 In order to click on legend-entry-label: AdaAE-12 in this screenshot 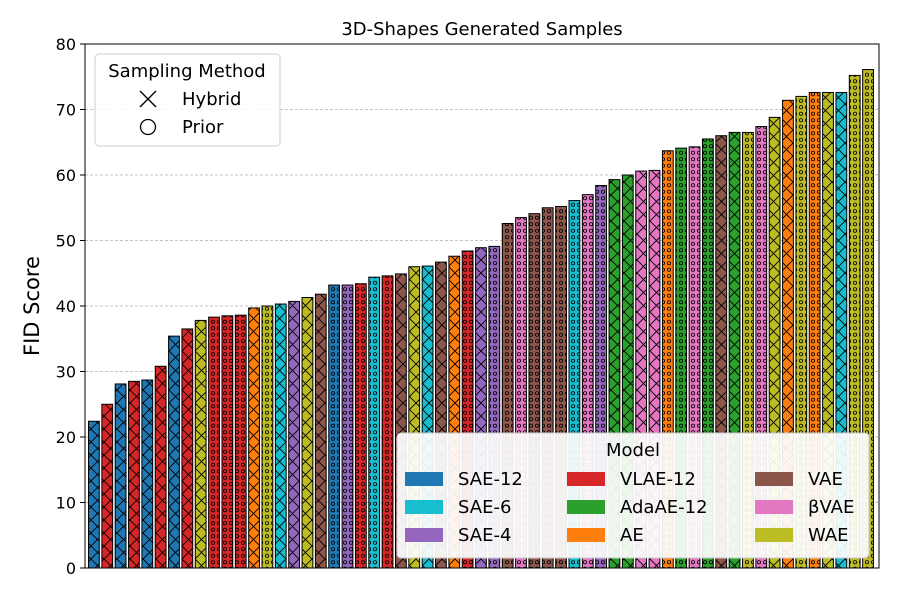, I will do `click(664, 507)`.